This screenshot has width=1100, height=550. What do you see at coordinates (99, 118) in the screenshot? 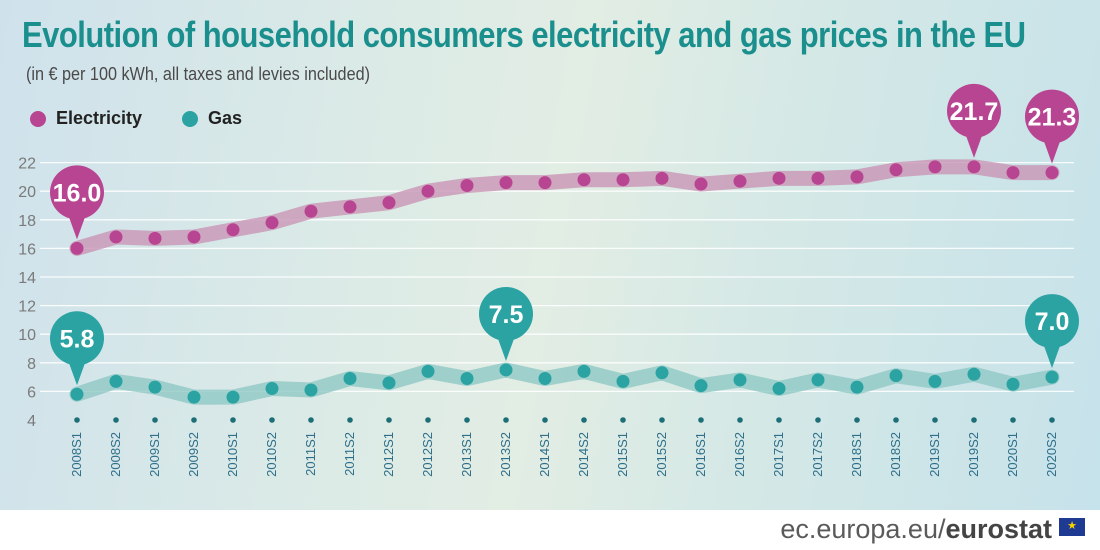
I see `legend-electricity-label: Electricity` at bounding box center [99, 118].